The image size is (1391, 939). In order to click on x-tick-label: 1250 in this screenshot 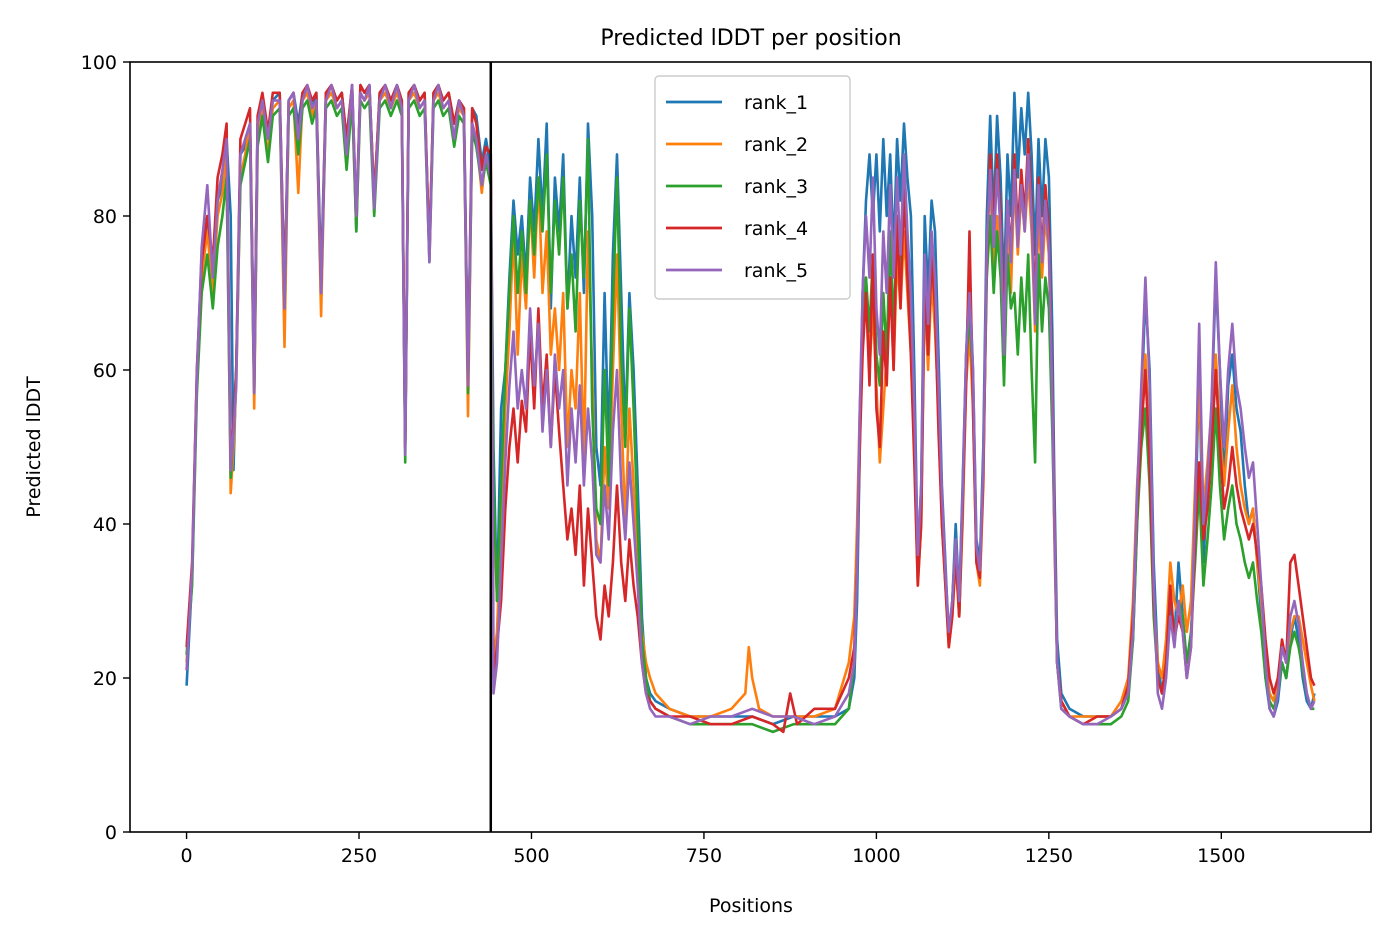, I will do `click(1049, 856)`.